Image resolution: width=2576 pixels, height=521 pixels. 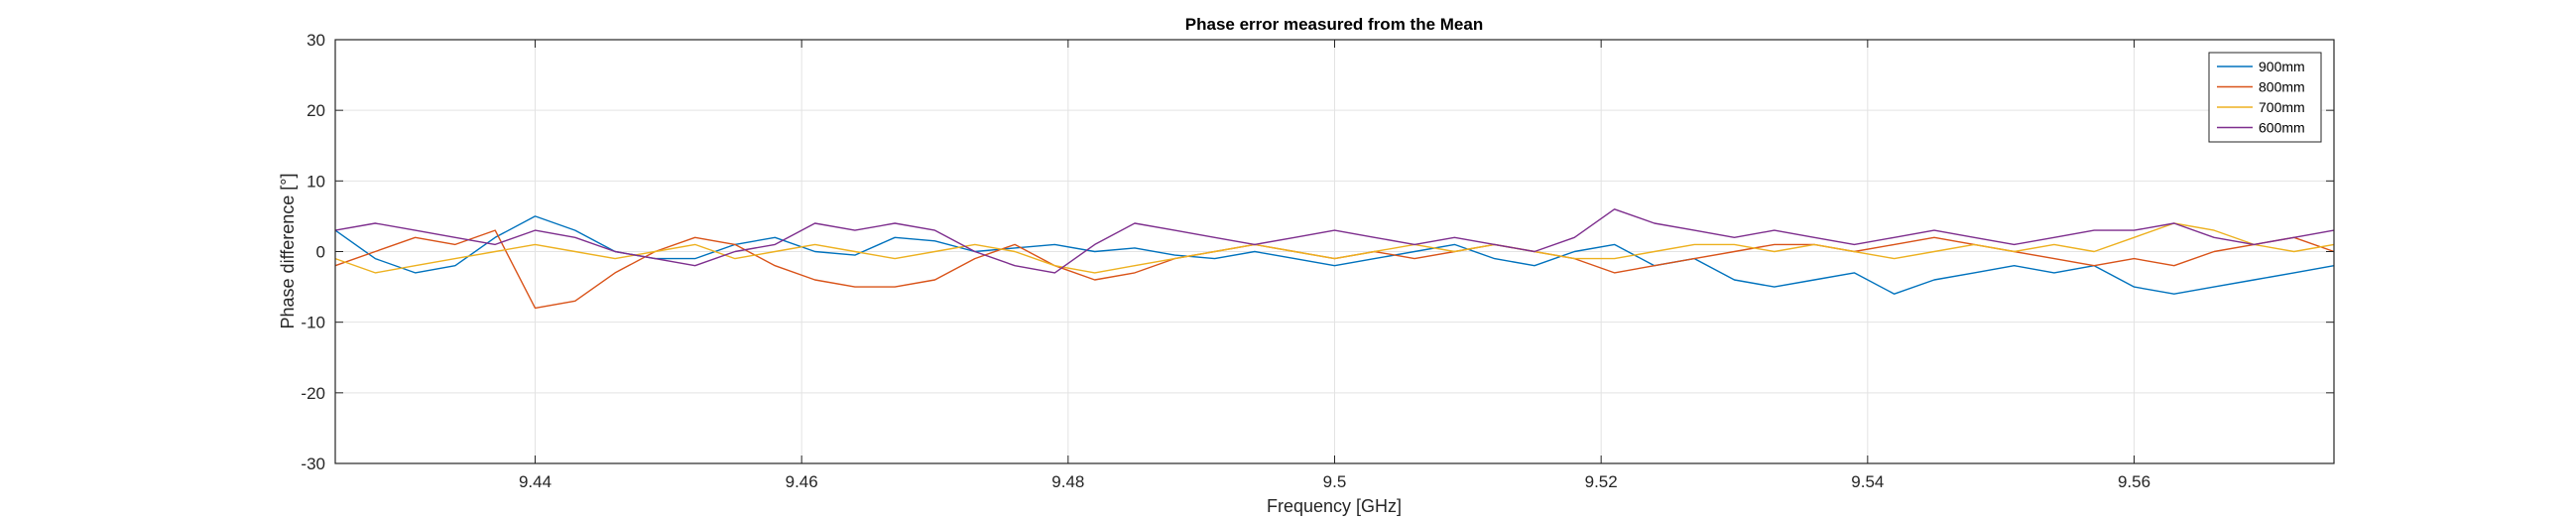 I want to click on y-tick-label: 30, so click(x=316, y=40).